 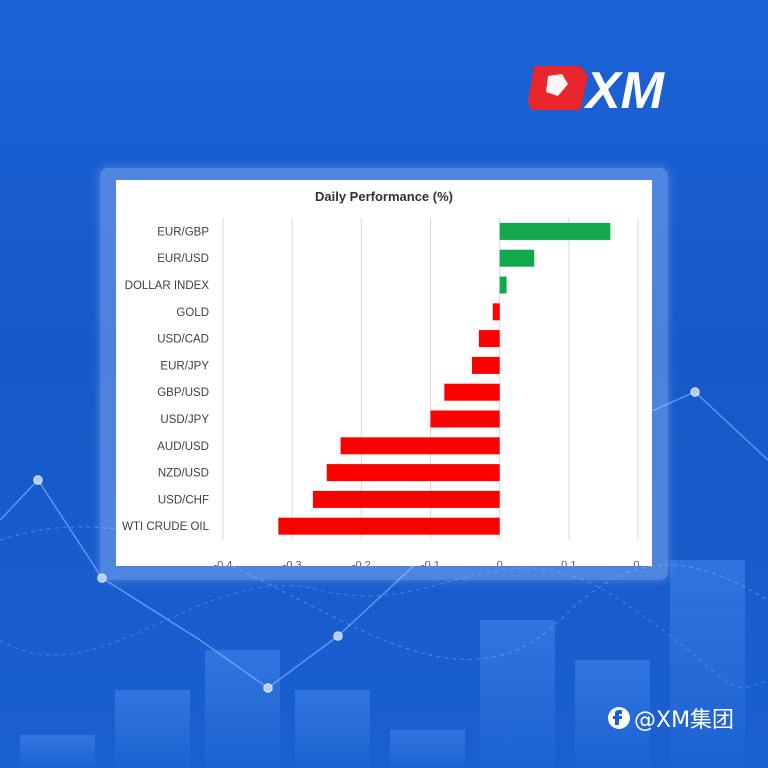 What do you see at coordinates (183, 474) in the screenshot?
I see `category-label: NZD/USD` at bounding box center [183, 474].